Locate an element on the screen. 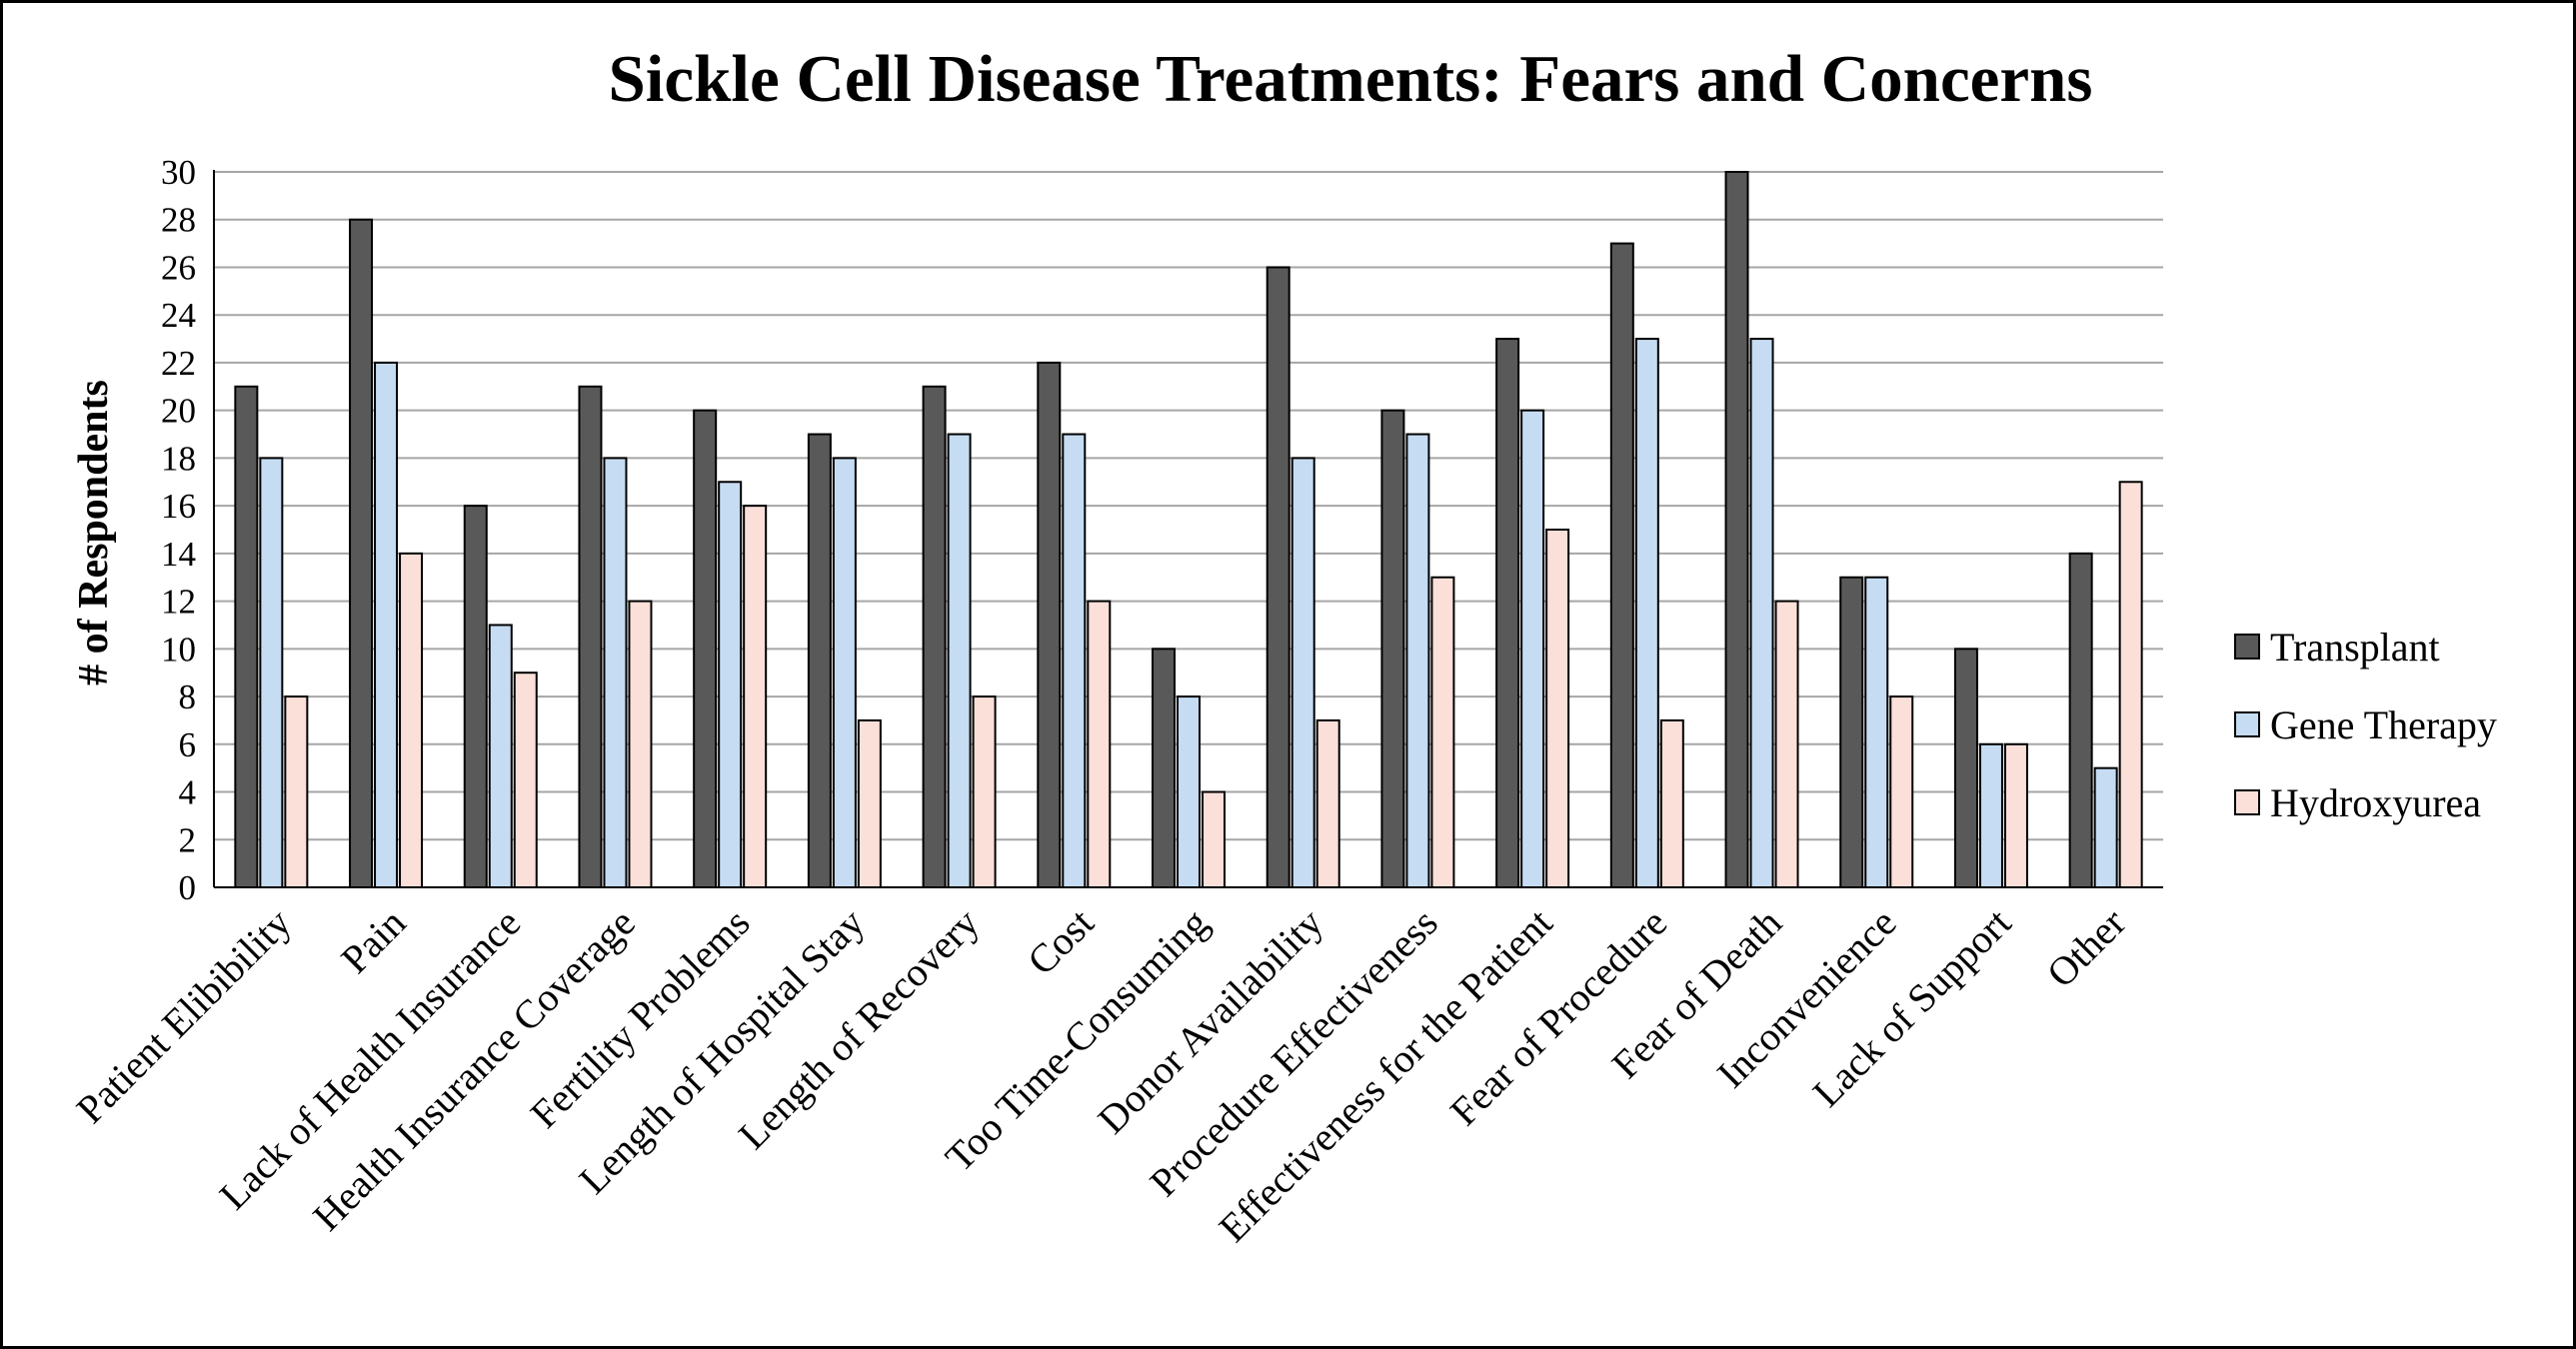 This screenshot has height=1349, width=2576. y-tick-label: 14 is located at coordinates (178, 554).